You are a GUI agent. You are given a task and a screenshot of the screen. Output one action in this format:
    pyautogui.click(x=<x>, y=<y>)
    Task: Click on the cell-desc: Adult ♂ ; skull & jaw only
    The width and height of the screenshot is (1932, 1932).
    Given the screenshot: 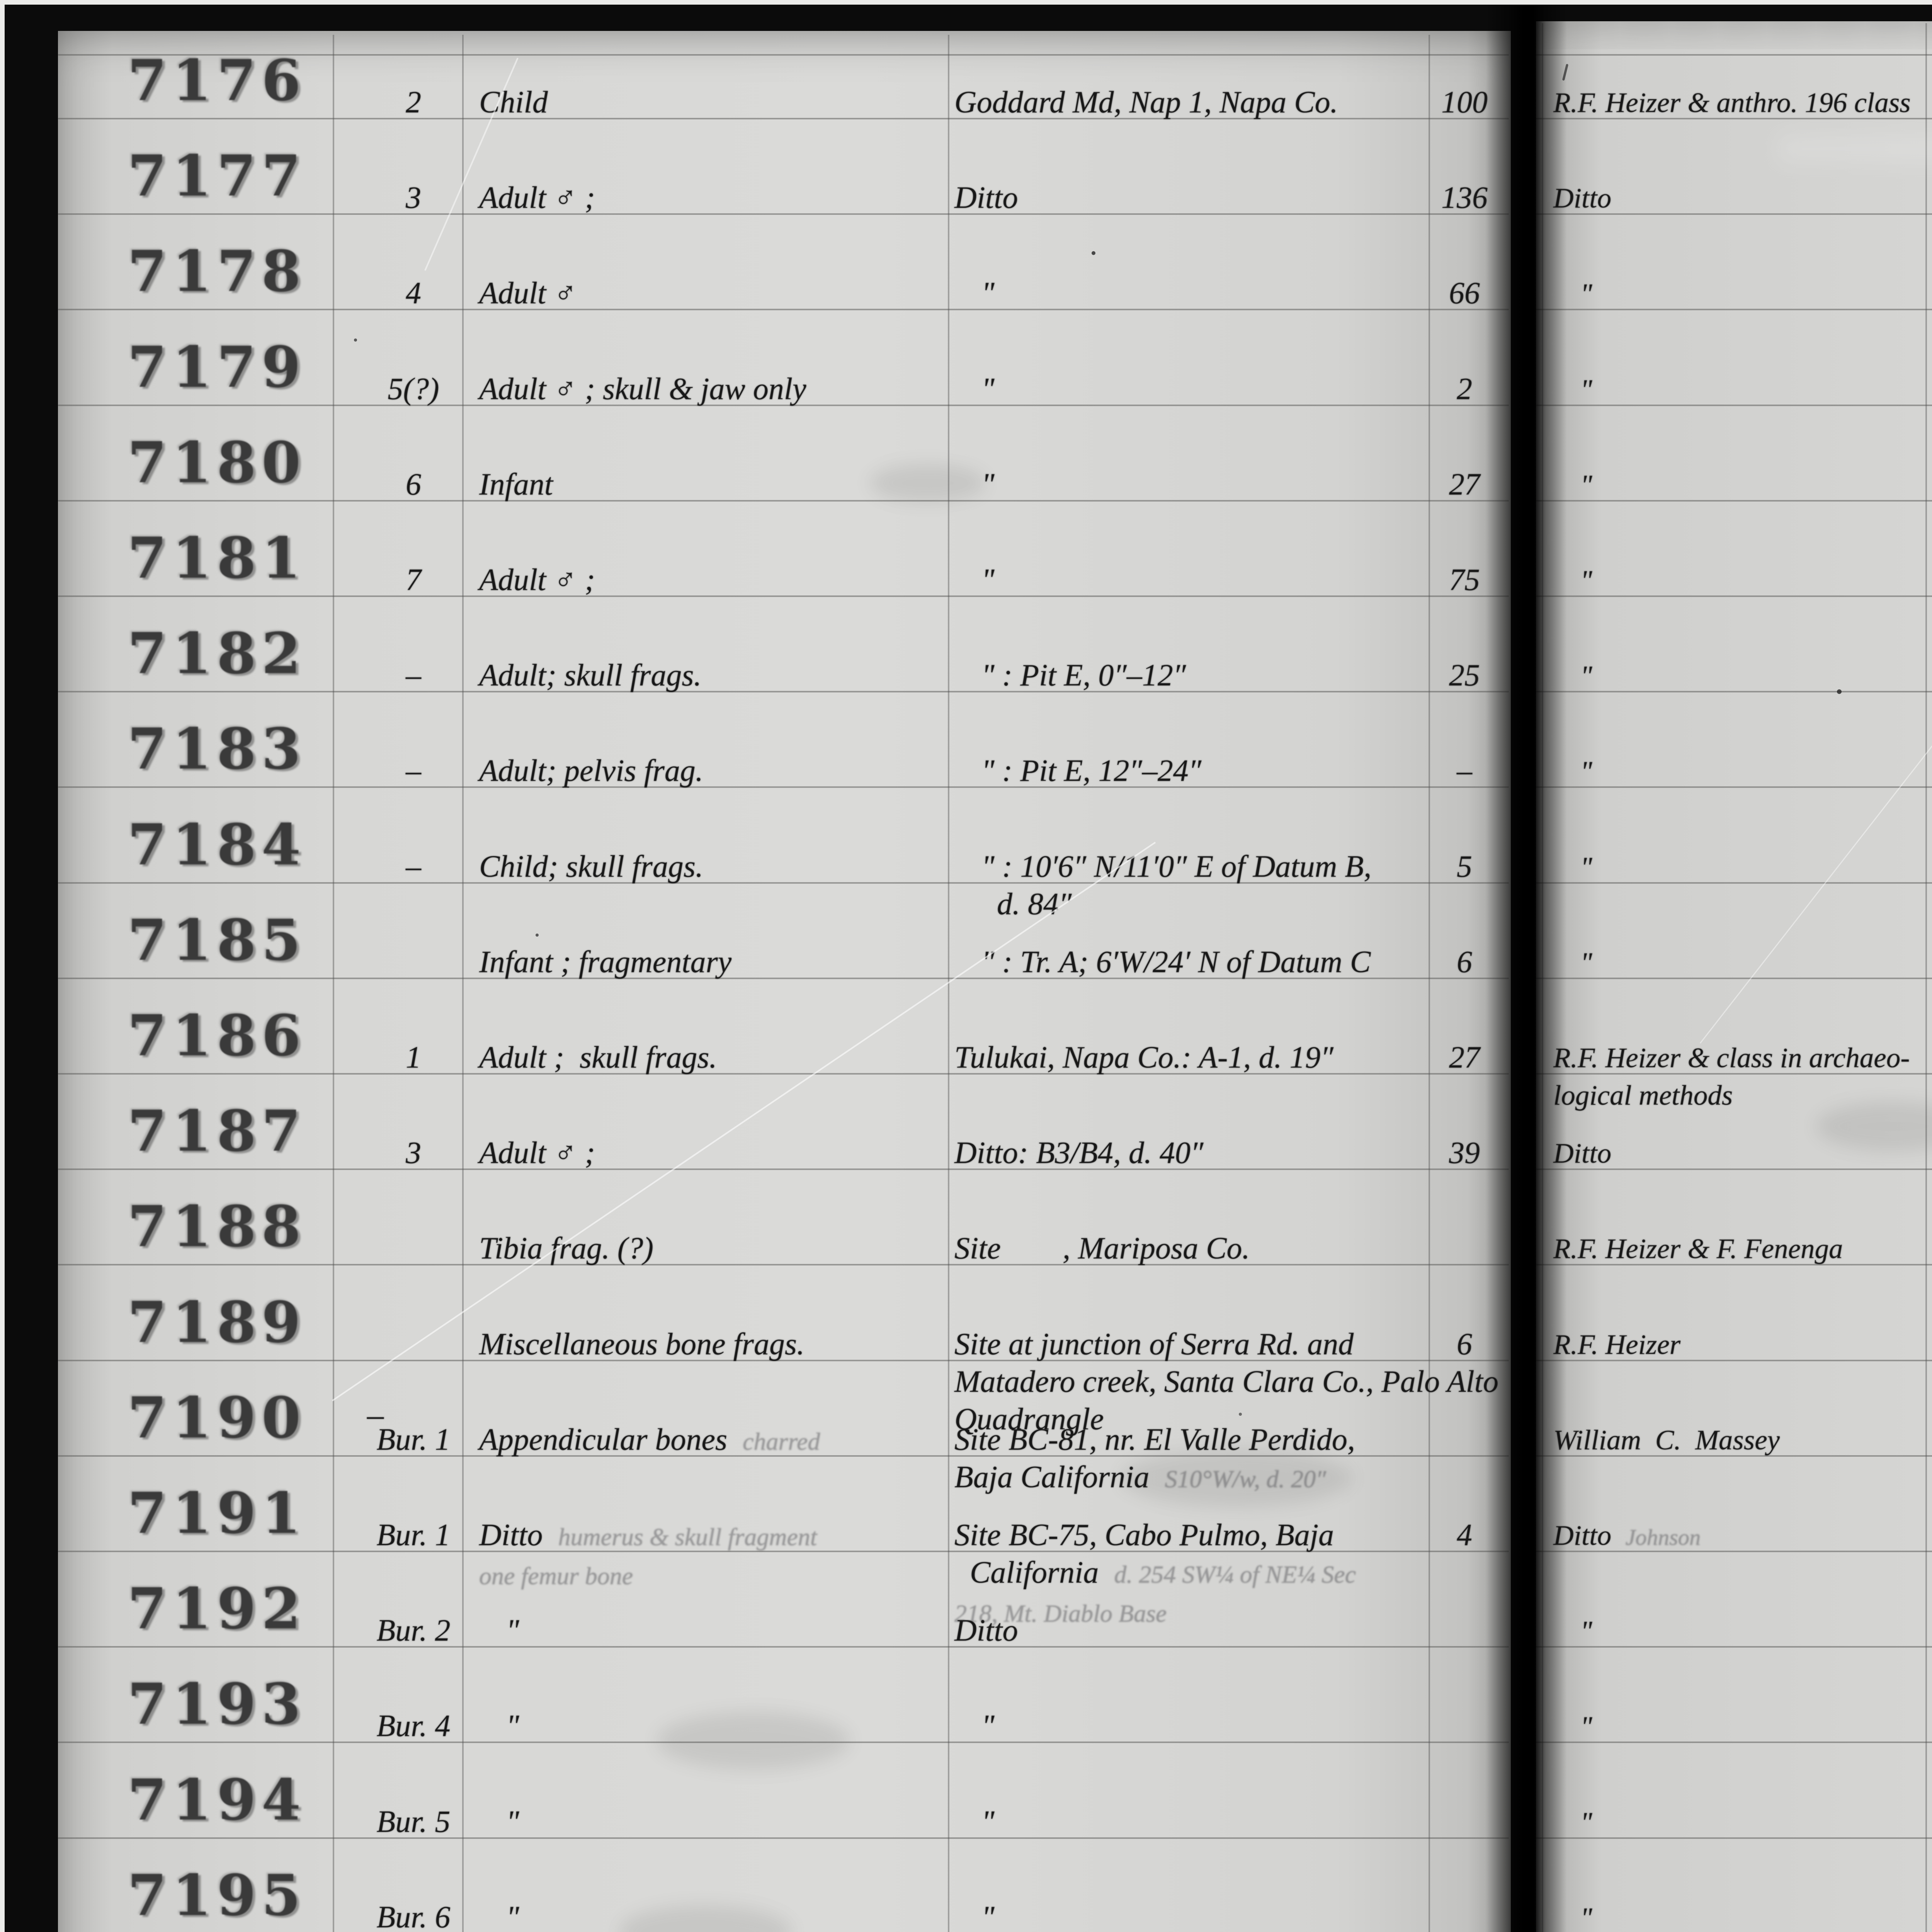 What is the action you would take?
    pyautogui.click(x=642, y=390)
    